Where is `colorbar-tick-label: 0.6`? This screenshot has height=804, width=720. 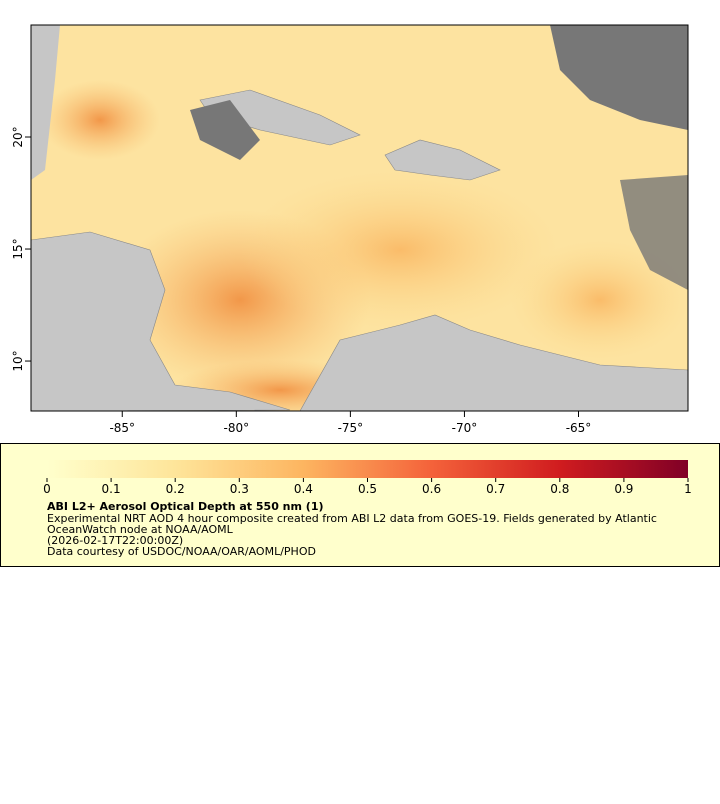 colorbar-tick-label: 0.6 is located at coordinates (431, 489).